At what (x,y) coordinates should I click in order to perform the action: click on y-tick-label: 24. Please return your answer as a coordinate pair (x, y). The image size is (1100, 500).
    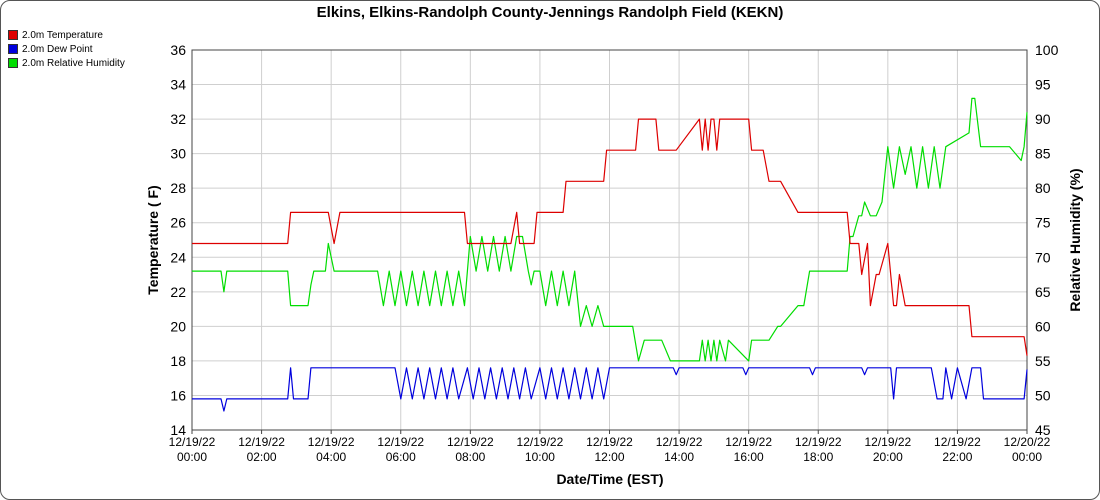
    Looking at the image, I should click on (178, 257).